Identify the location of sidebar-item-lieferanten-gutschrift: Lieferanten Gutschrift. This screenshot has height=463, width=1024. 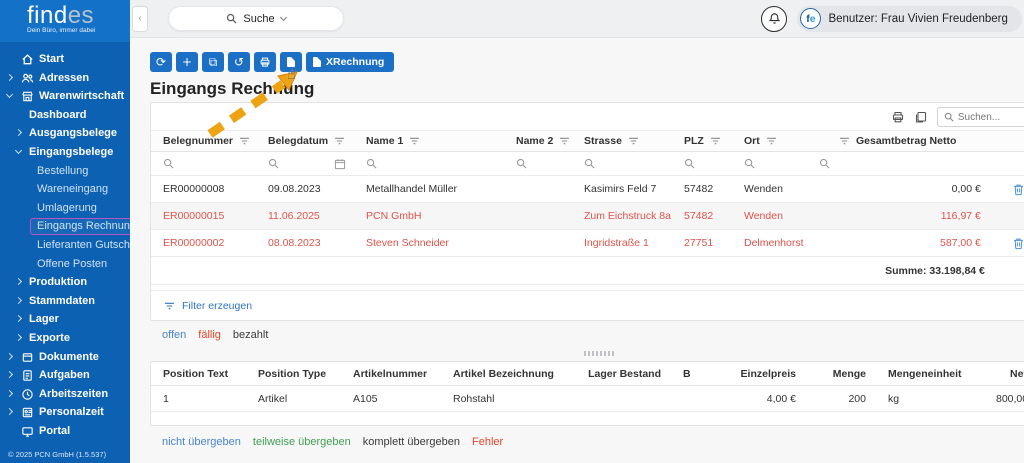
(71, 245).